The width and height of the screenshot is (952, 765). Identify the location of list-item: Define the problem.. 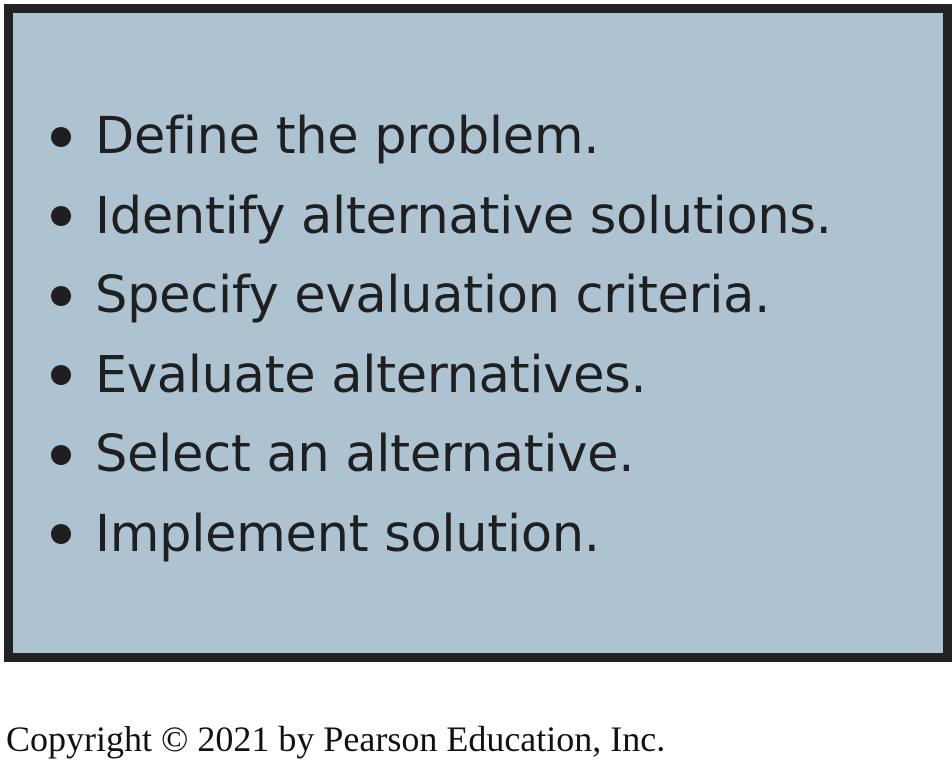
(441, 137).